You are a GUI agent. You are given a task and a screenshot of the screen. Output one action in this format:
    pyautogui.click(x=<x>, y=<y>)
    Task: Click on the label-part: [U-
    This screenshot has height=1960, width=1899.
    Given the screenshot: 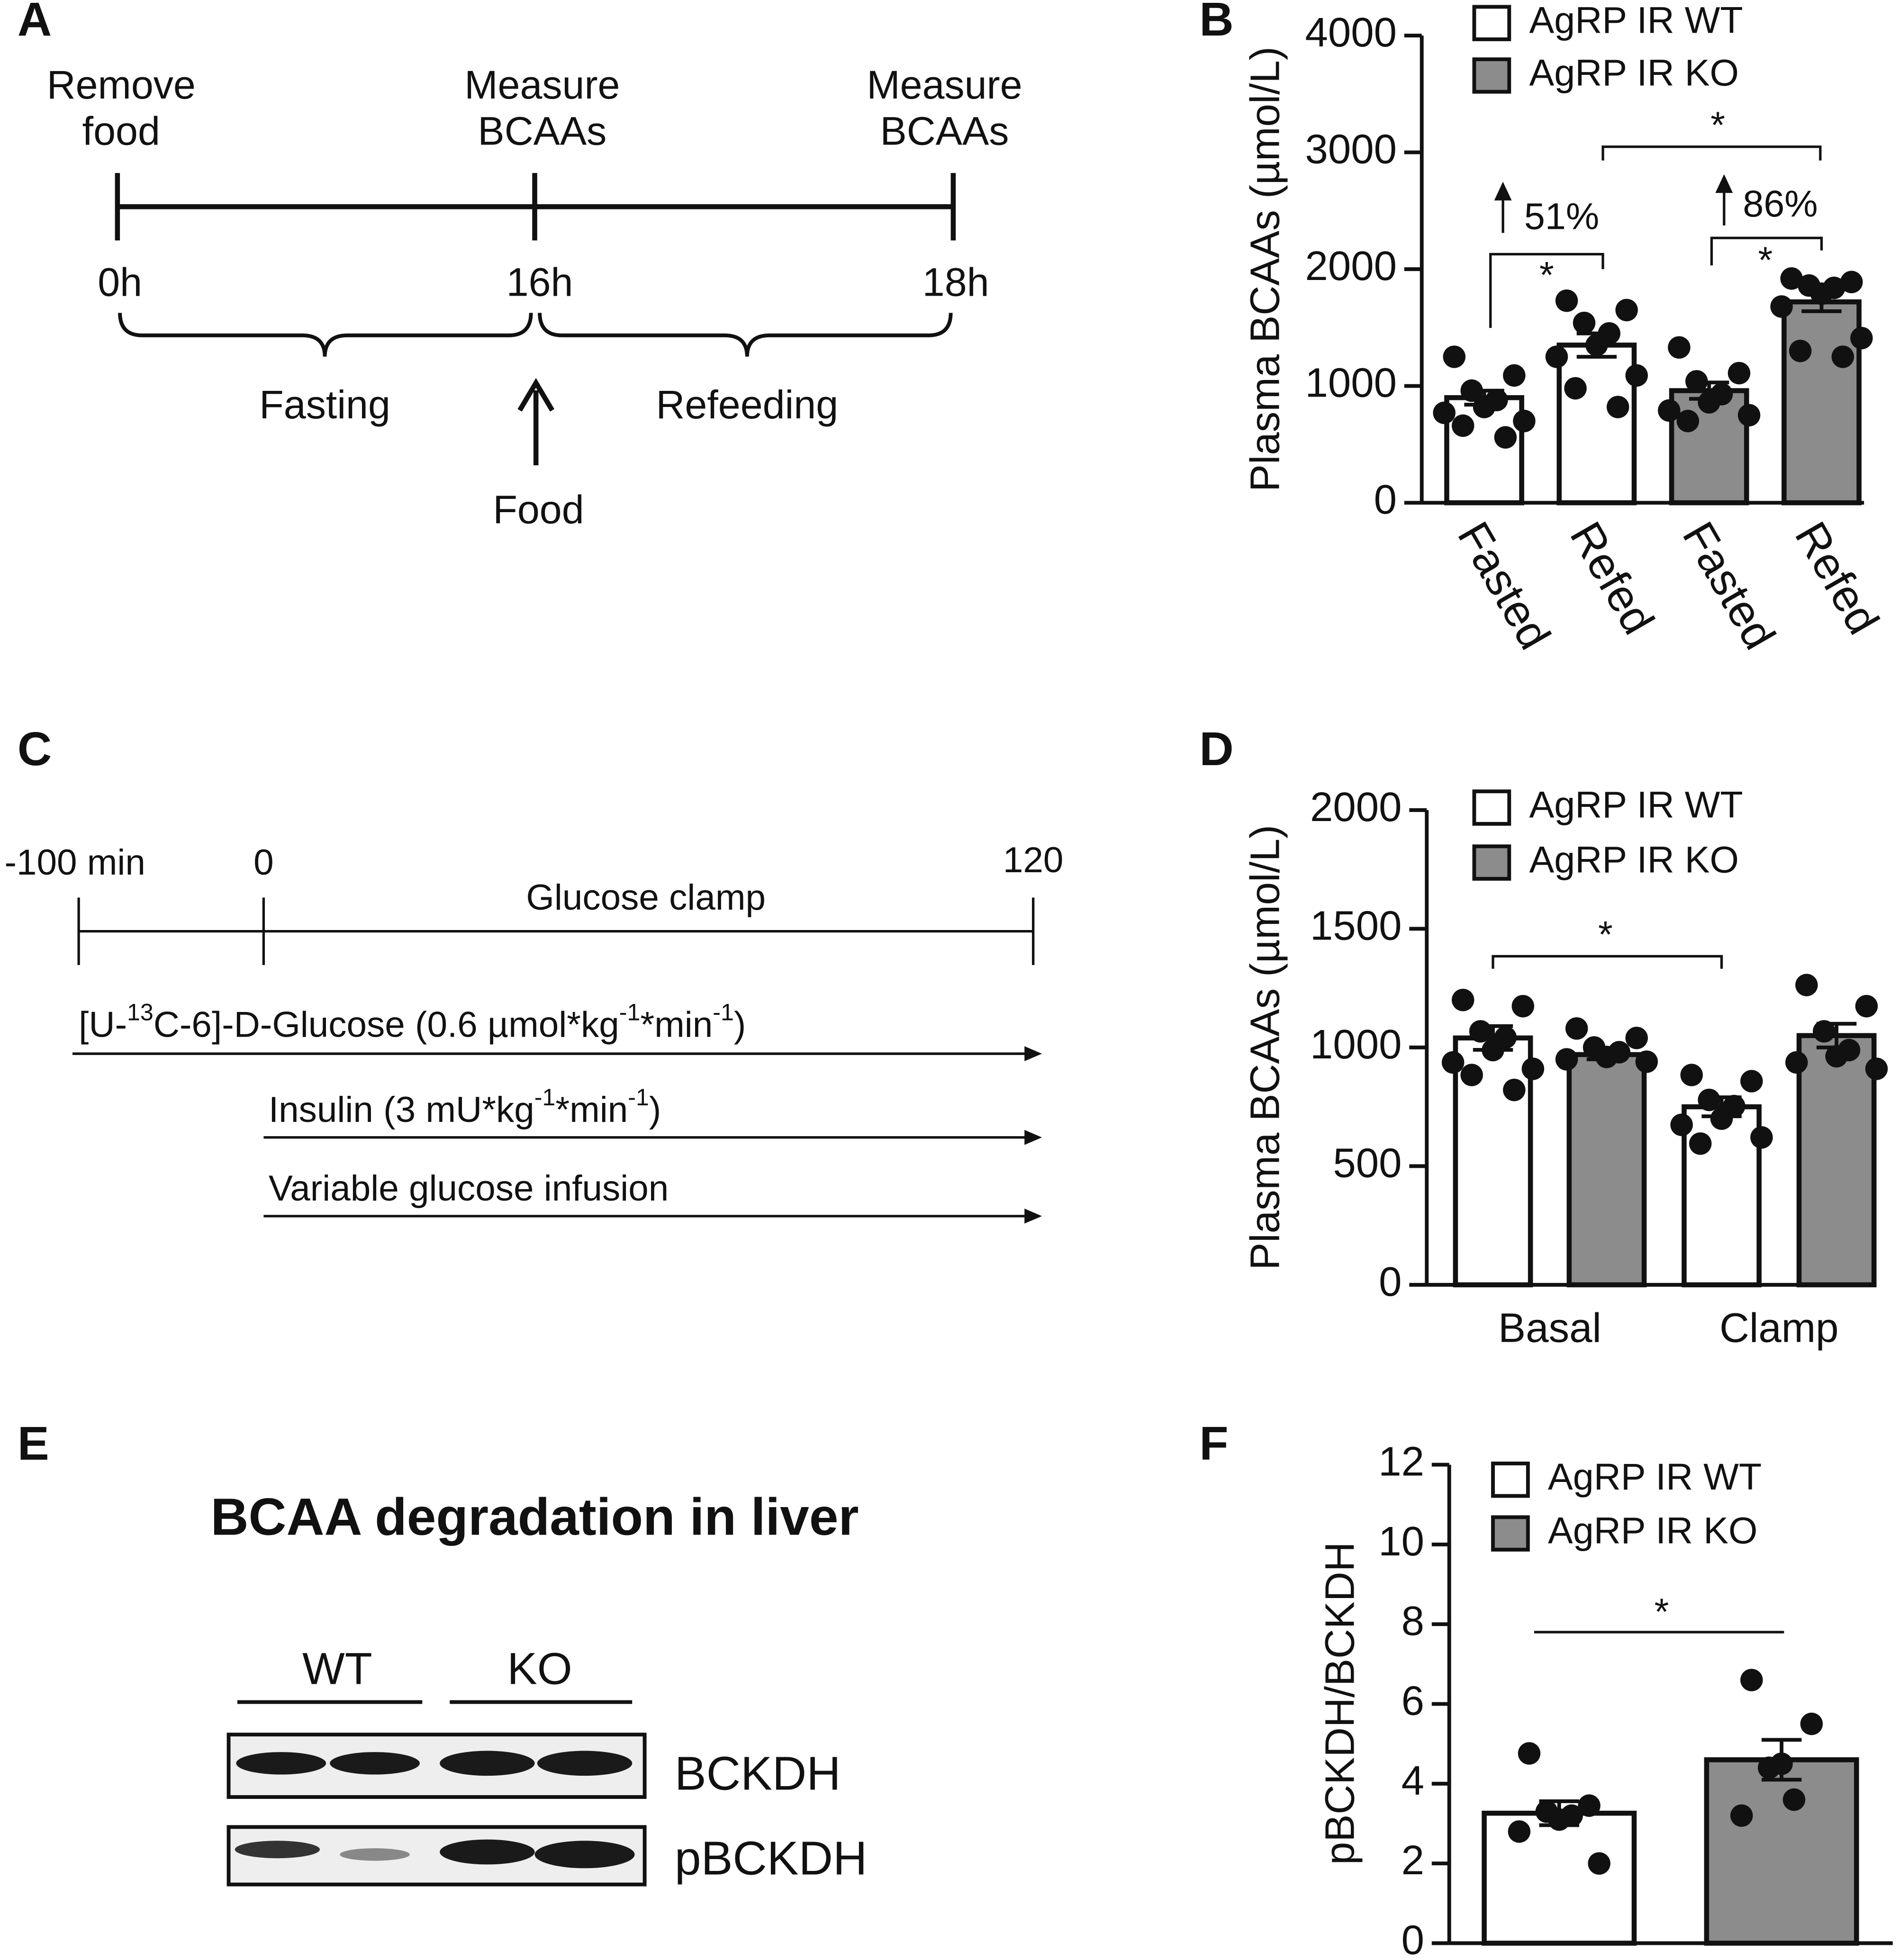 What is the action you would take?
    pyautogui.click(x=103, y=1025)
    